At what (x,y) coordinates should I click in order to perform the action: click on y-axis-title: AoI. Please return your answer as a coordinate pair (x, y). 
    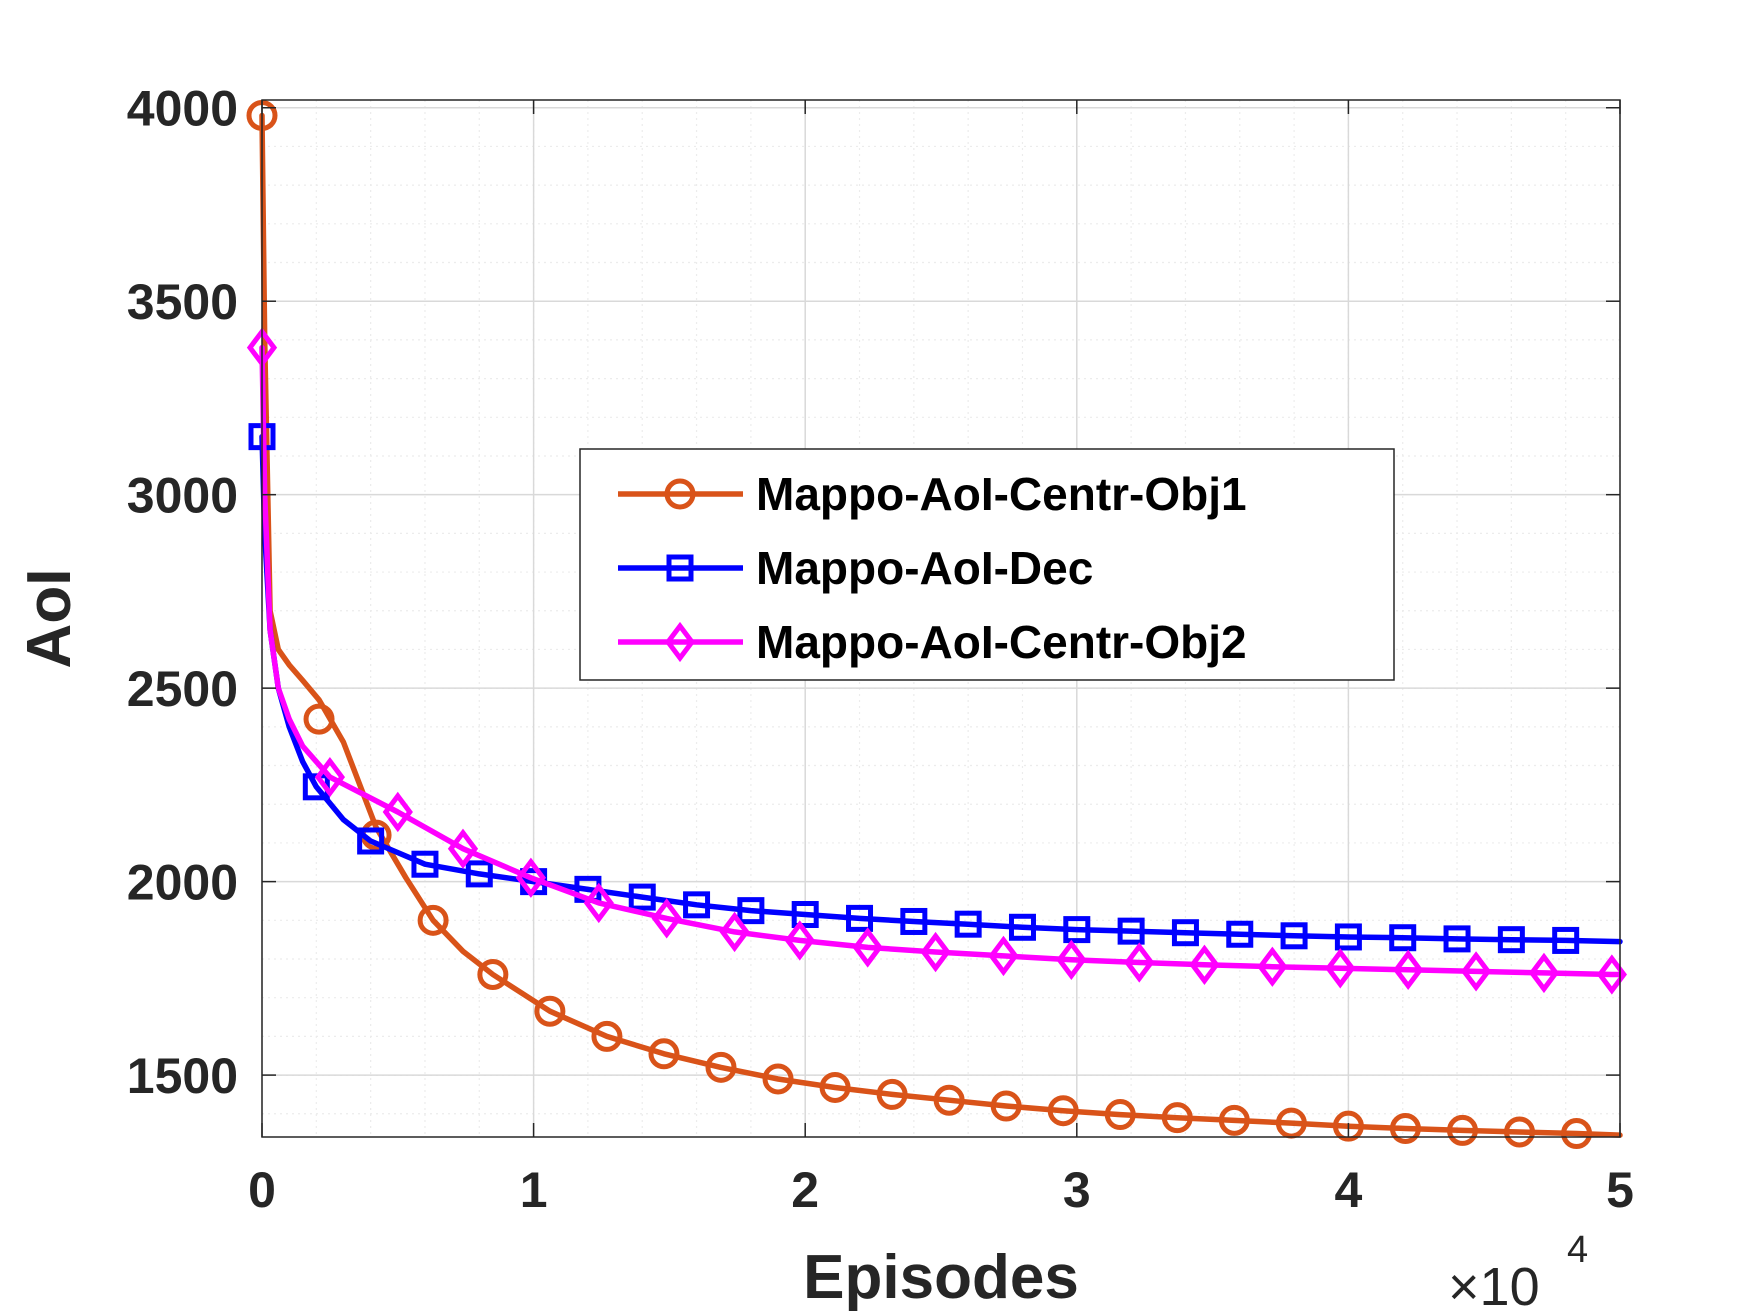
    Looking at the image, I should click on (49, 619).